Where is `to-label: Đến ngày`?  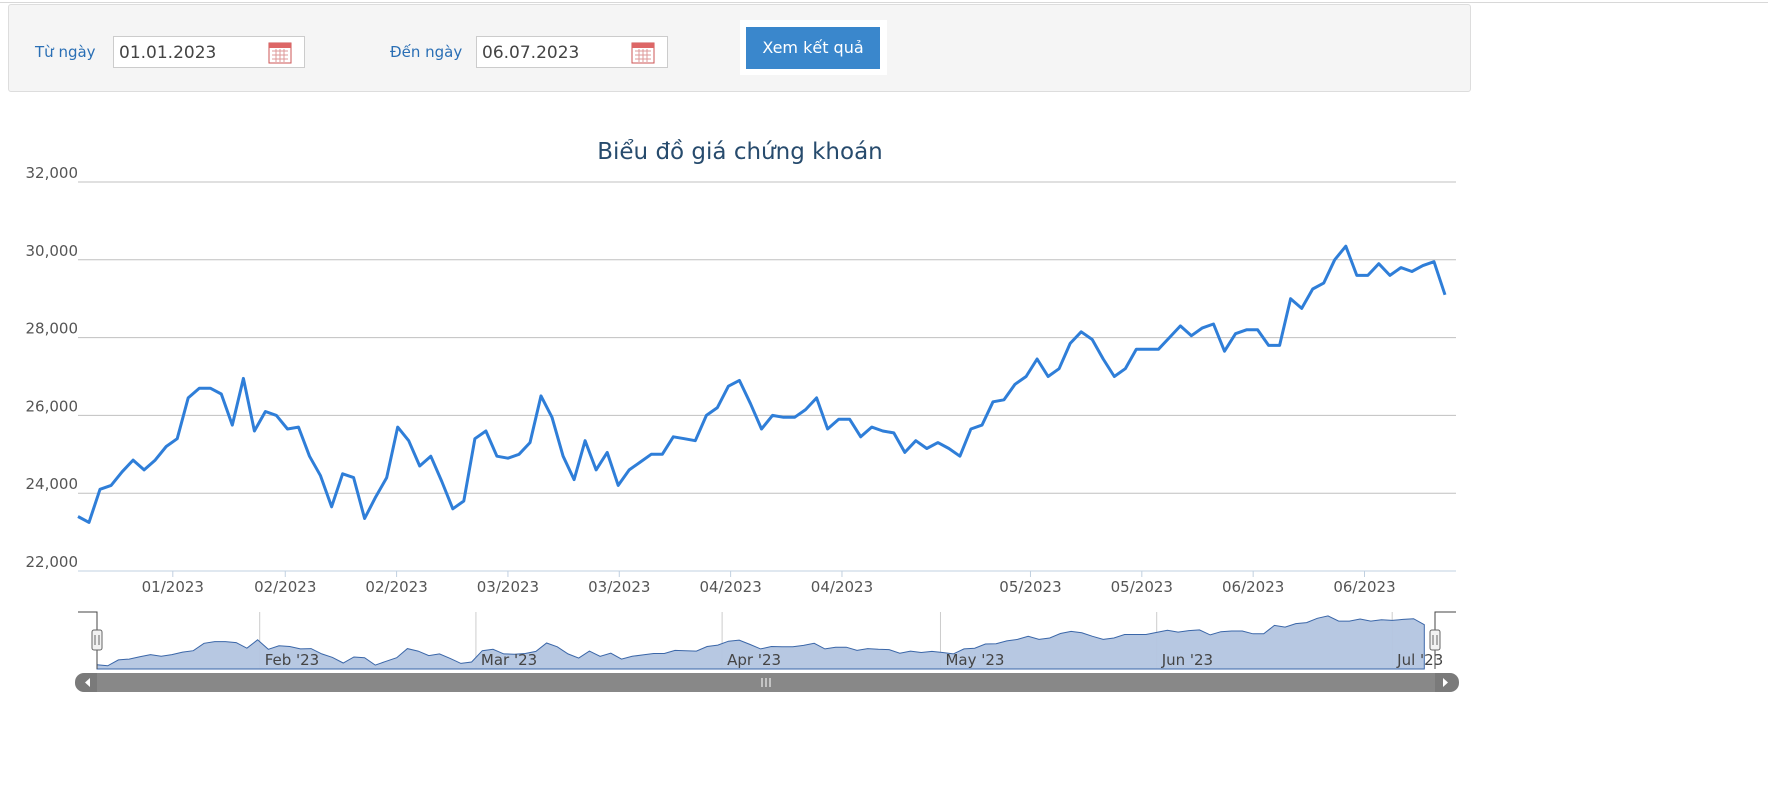
to-label: Đến ngày is located at coordinates (426, 52).